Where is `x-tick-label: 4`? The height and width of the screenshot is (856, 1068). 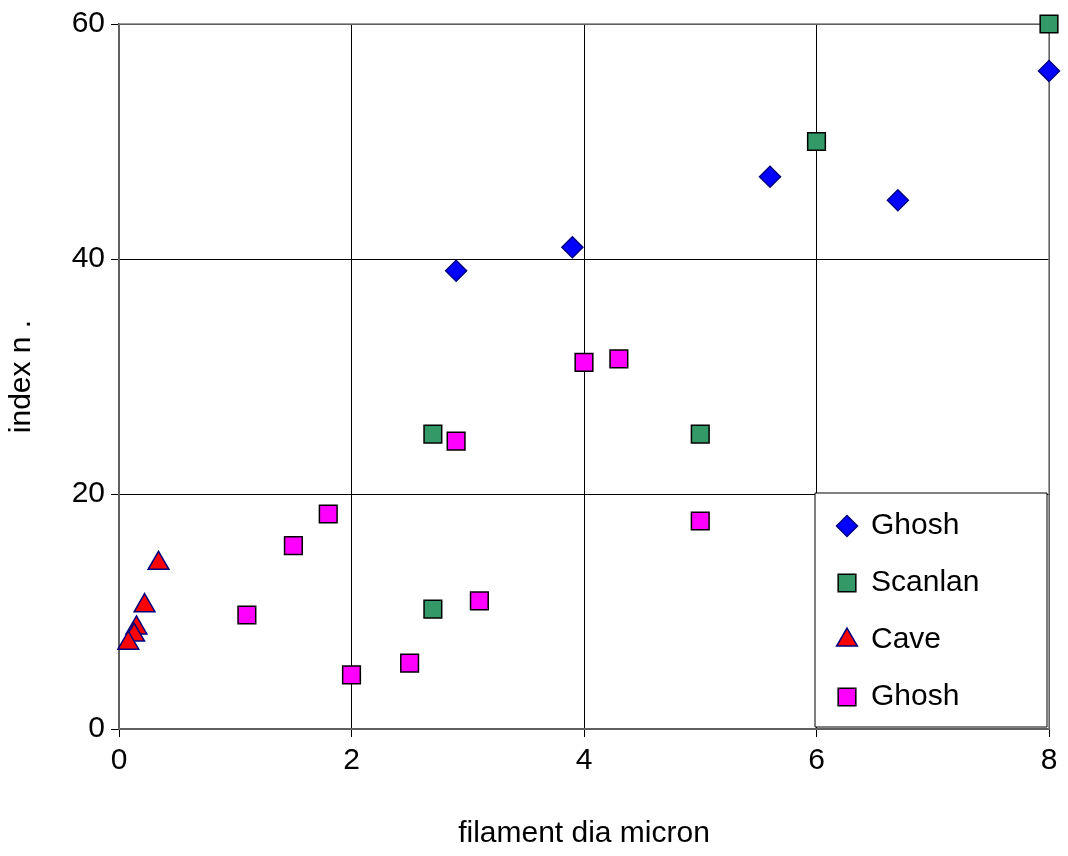 x-tick-label: 4 is located at coordinates (584, 759).